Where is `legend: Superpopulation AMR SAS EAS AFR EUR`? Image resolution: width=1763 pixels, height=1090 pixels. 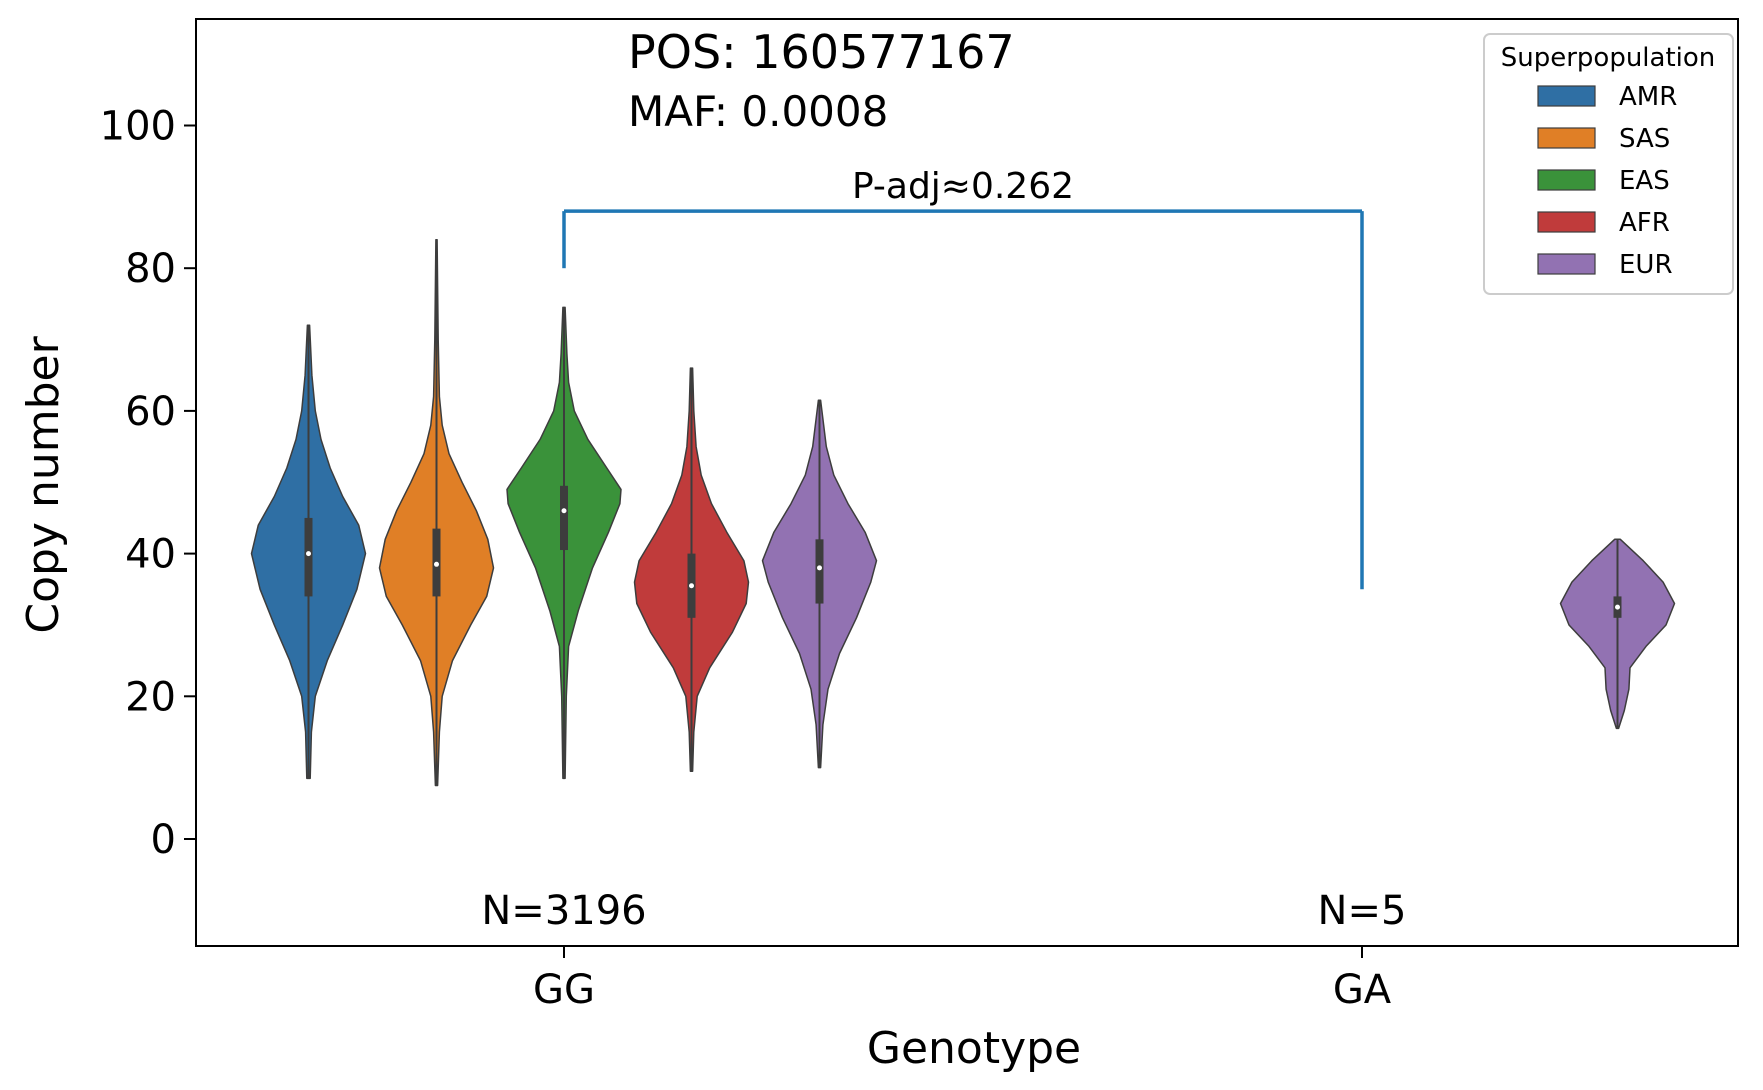
legend: Superpopulation AMR SAS EAS AFR EUR is located at coordinates (1608, 164).